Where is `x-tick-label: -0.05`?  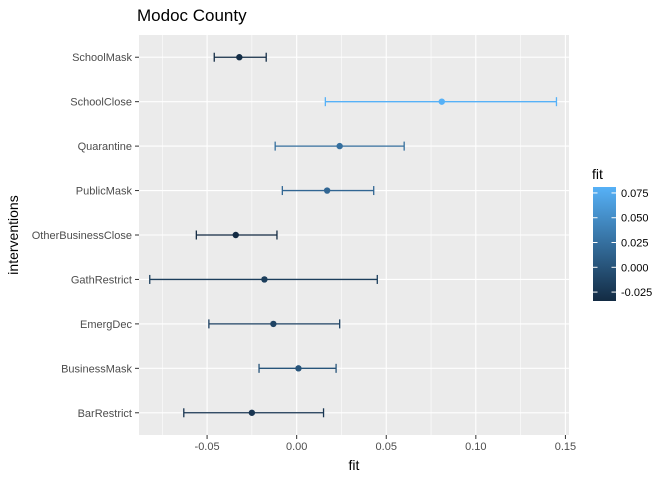 x-tick-label: -0.05 is located at coordinates (207, 447).